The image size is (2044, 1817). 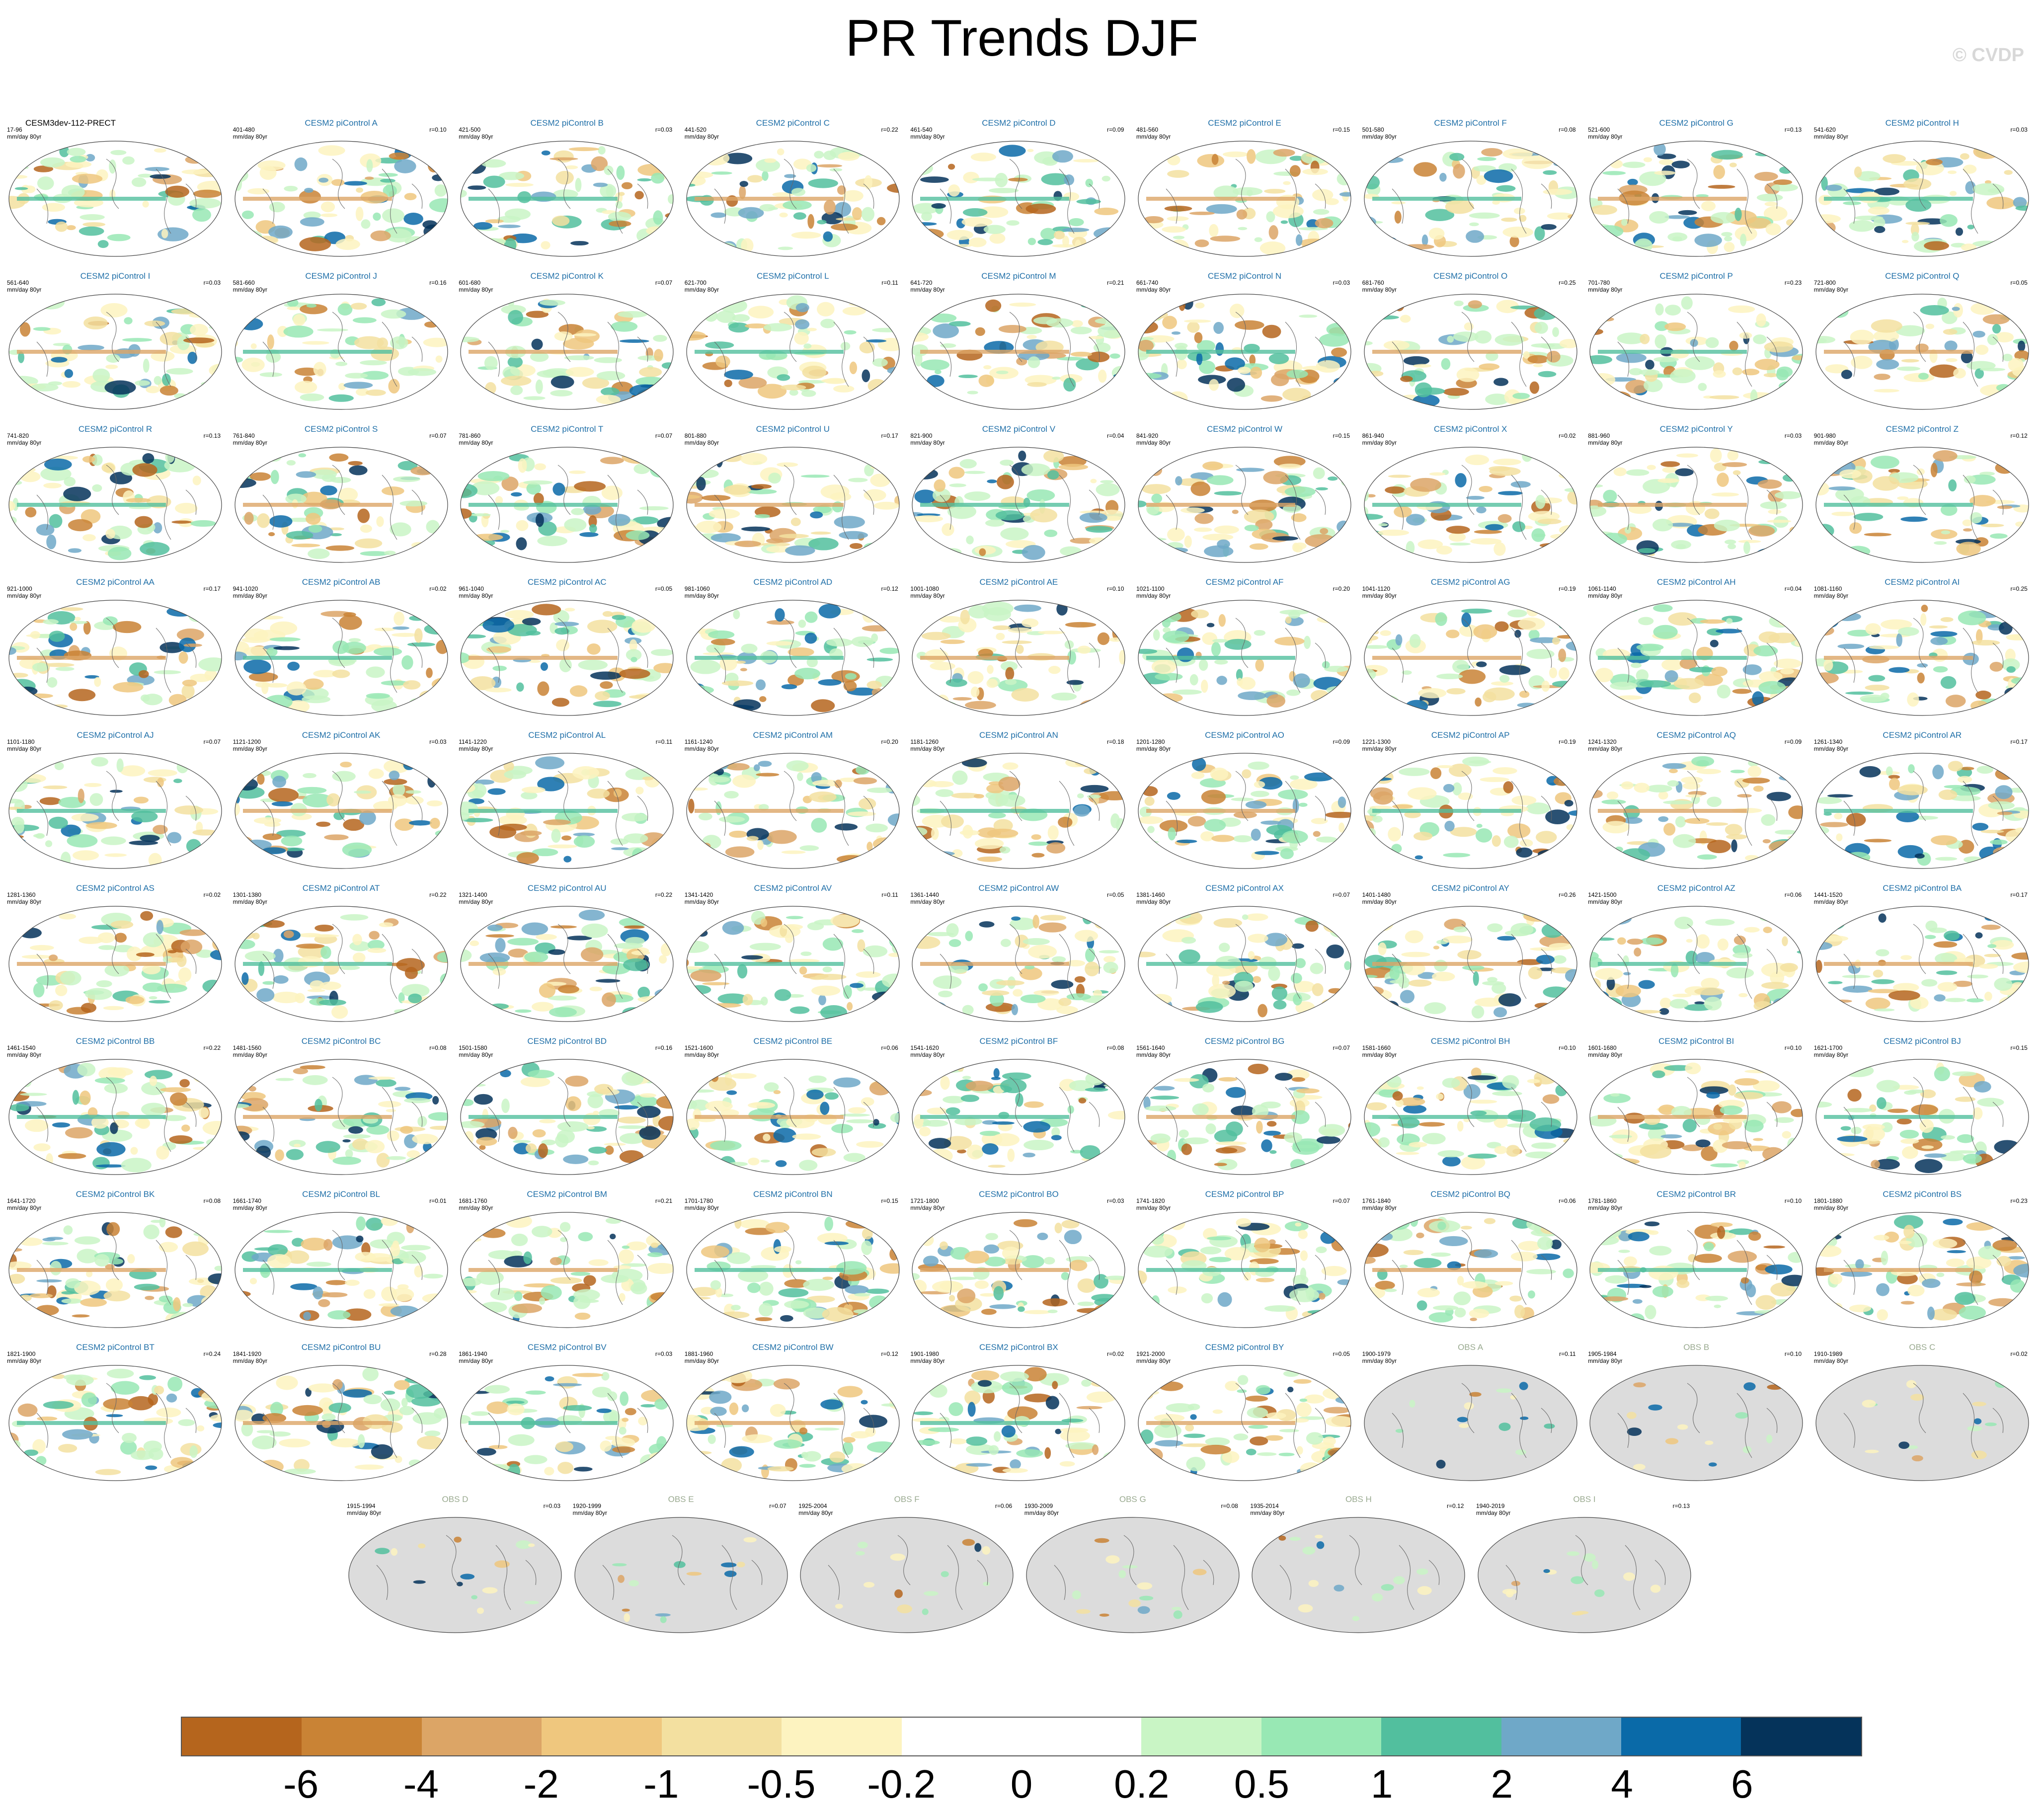 I want to click on map-panel: OBS F 1925-2004 mm/day 80yr r=0.06, so click(x=906, y=1564).